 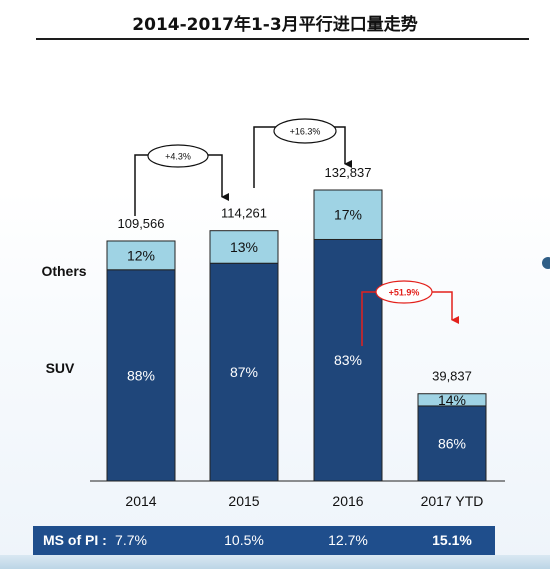 What do you see at coordinates (452, 540) in the screenshot?
I see `ms-of-pi-value-2017-ytd: 15.1%` at bounding box center [452, 540].